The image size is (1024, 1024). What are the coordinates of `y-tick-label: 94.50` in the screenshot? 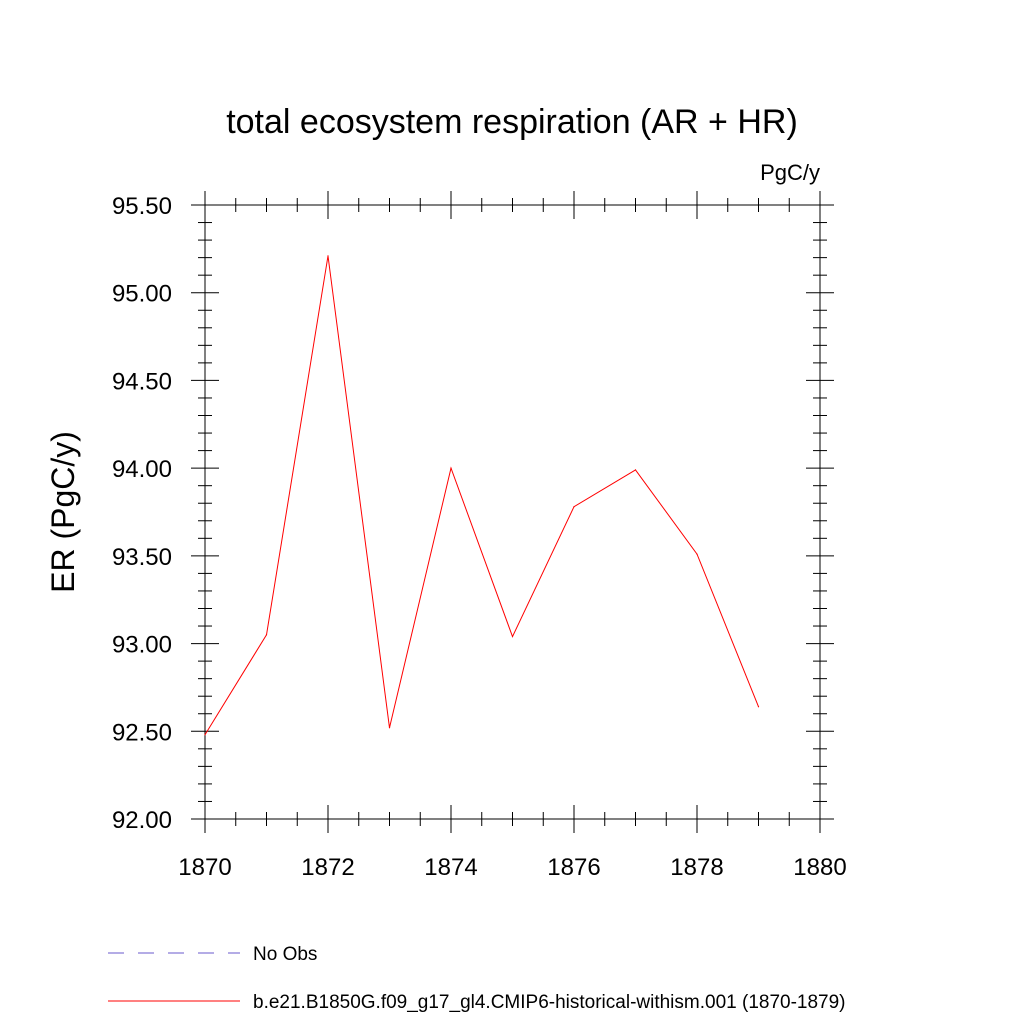 It's located at (142, 381).